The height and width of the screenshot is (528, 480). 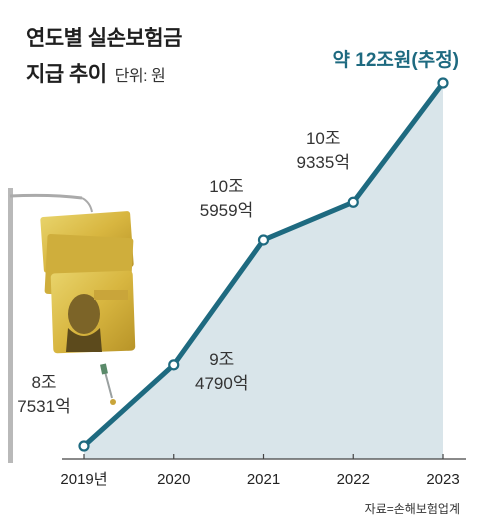 I want to click on x-tick-label: 2022, so click(x=353, y=479).